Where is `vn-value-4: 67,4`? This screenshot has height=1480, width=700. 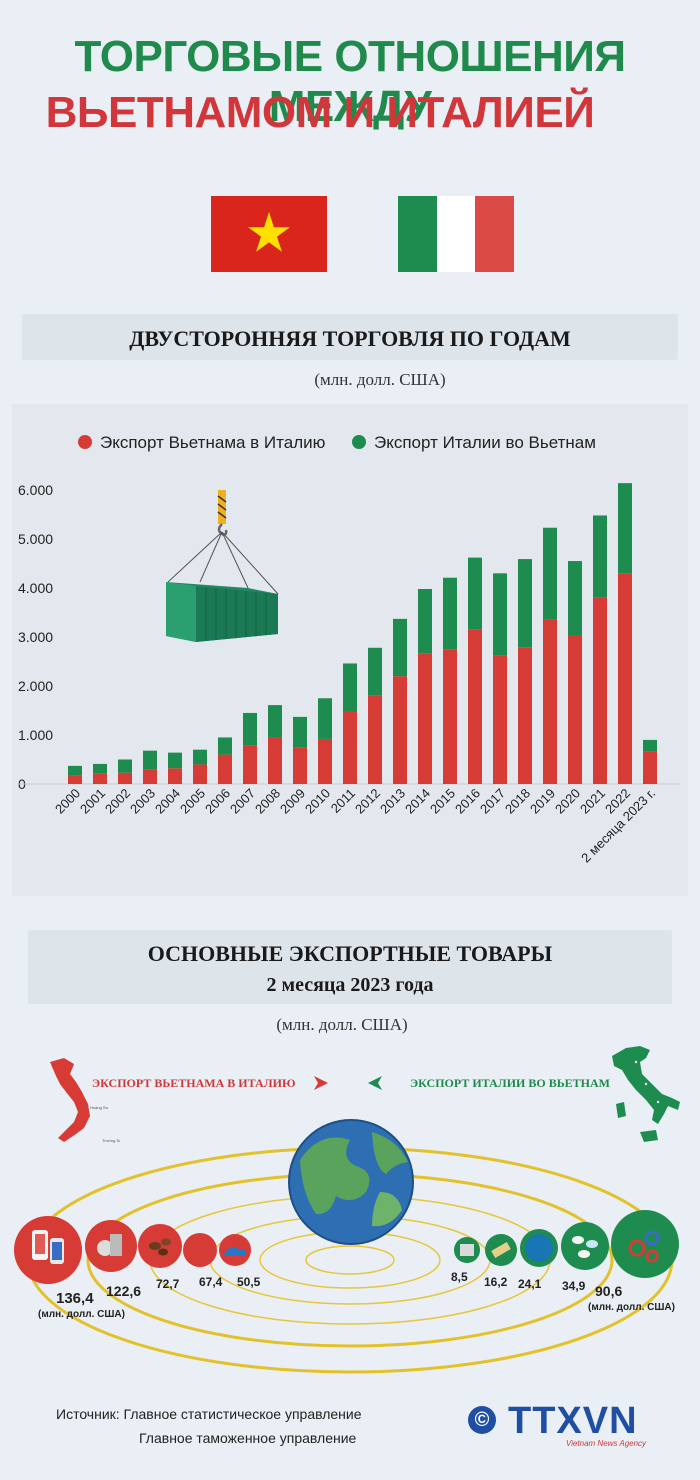 vn-value-4: 67,4 is located at coordinates (211, 1282).